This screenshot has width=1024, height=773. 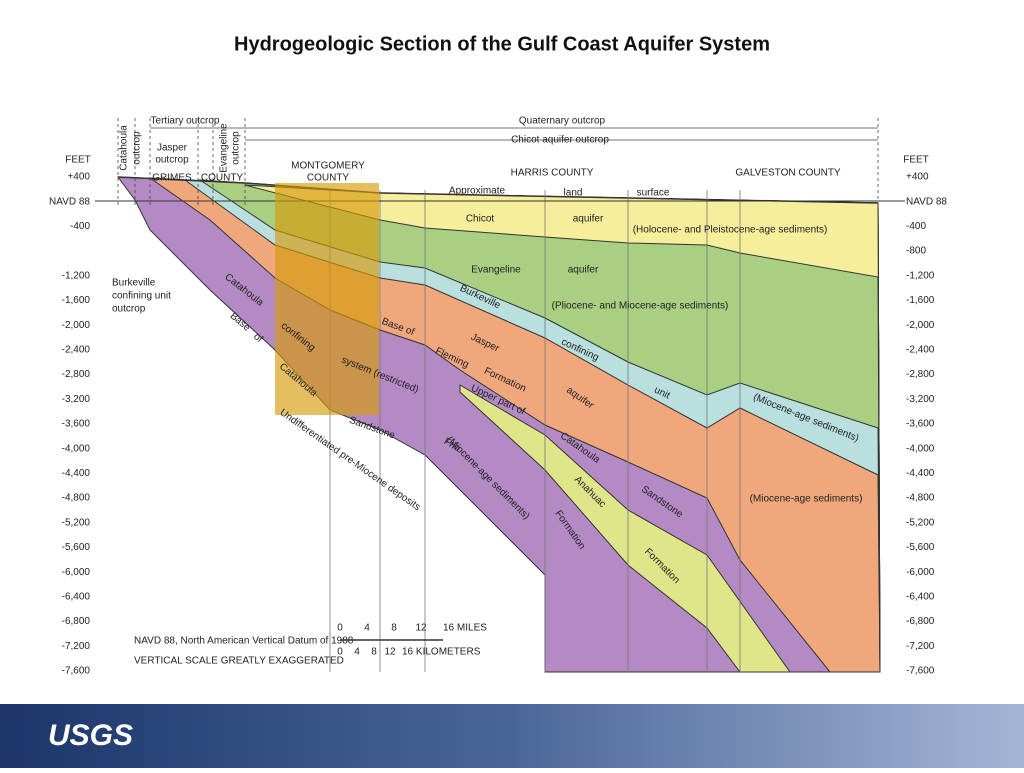 What do you see at coordinates (124, 148) in the screenshot?
I see `section-label: Catahoula` at bounding box center [124, 148].